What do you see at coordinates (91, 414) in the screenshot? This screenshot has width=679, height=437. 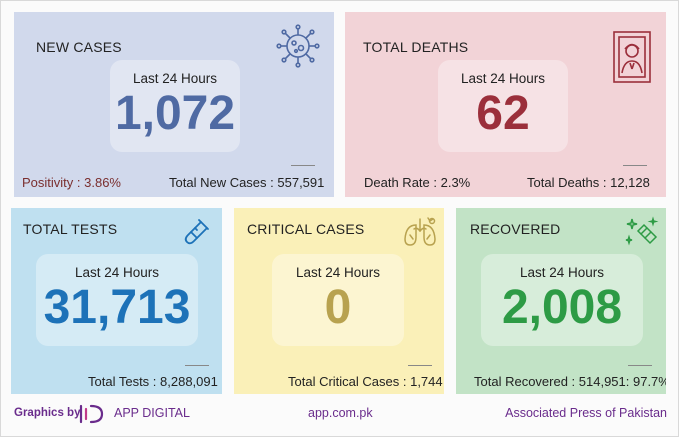 I see `app-digital-logo-icon` at bounding box center [91, 414].